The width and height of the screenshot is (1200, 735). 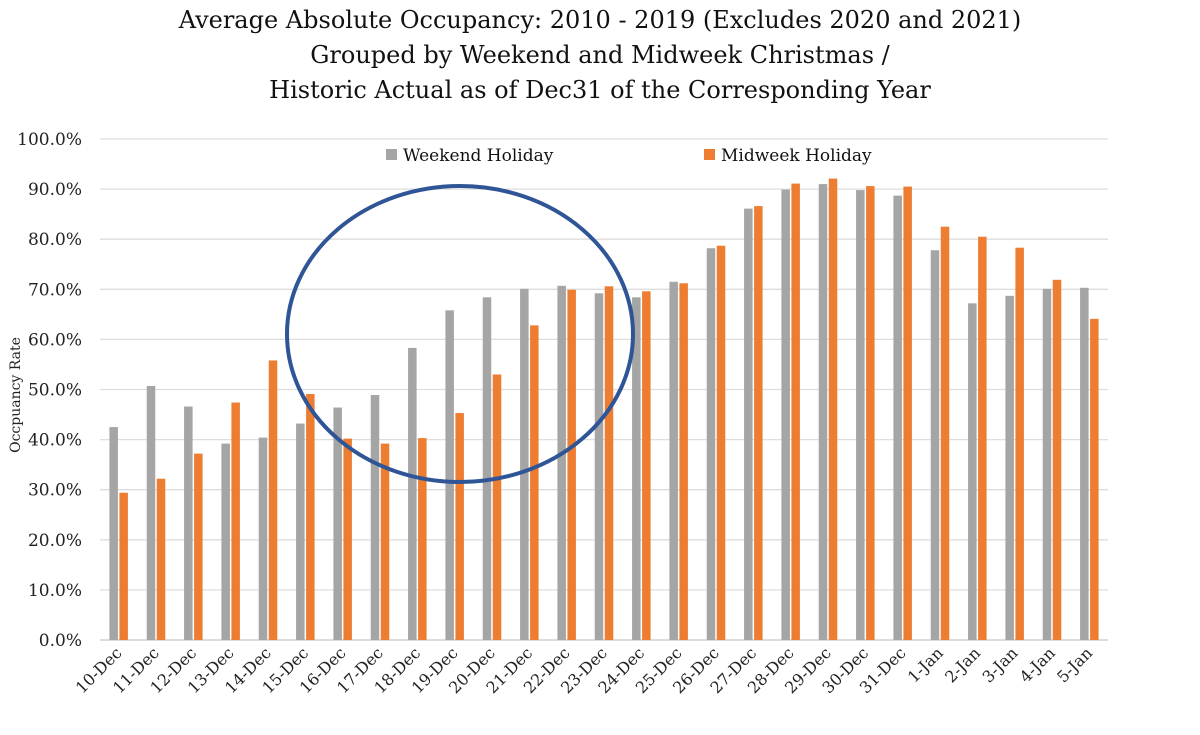 What do you see at coordinates (375, 517) in the screenshot?
I see `bar-weekend-17-Dec` at bounding box center [375, 517].